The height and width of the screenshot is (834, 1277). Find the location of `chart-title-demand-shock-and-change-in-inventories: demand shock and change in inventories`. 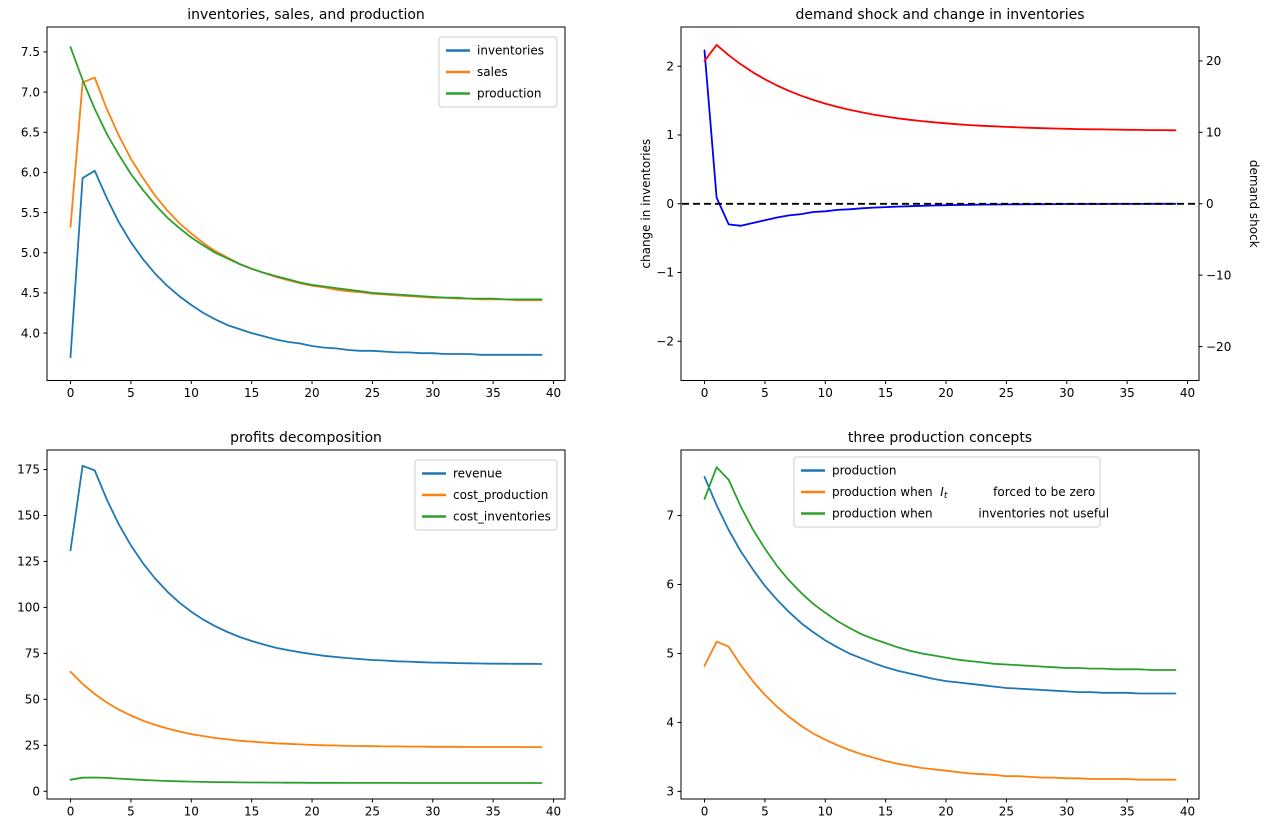

chart-title-demand-shock-and-change-in-inventories: demand shock and change in inventories is located at coordinates (939, 15).